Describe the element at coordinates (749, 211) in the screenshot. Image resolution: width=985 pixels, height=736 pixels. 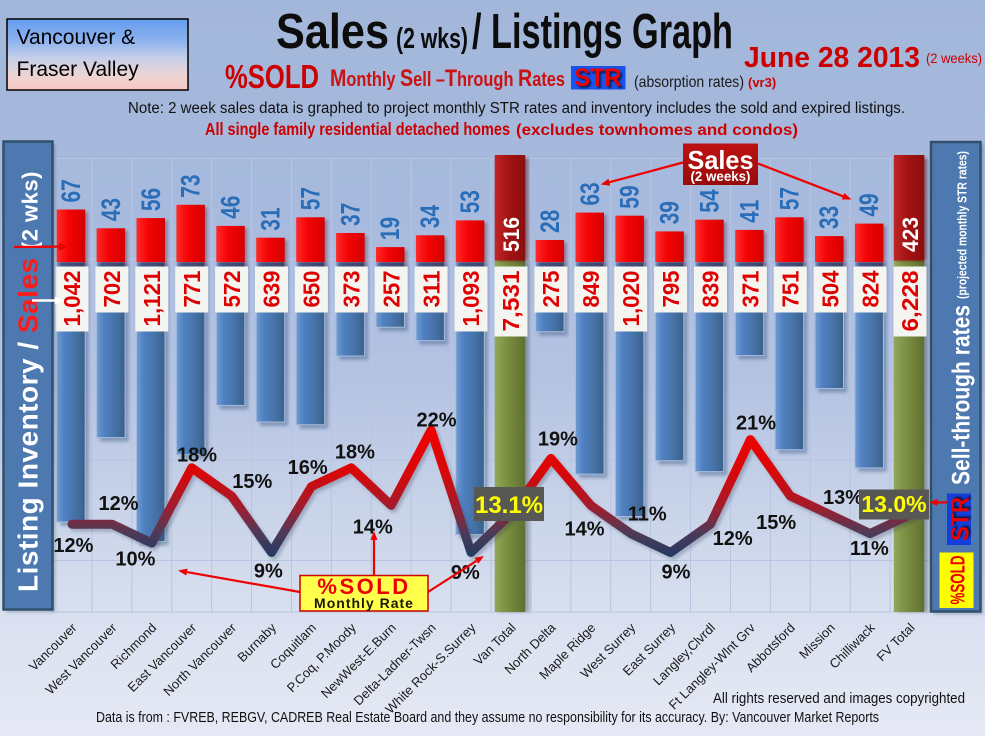
I see `svg-text: 41` at that location.